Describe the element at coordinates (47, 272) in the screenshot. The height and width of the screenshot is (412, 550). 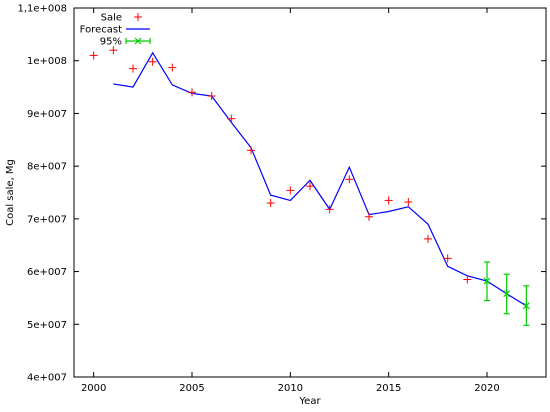
I see `y-tick-label: 6e+007` at that location.